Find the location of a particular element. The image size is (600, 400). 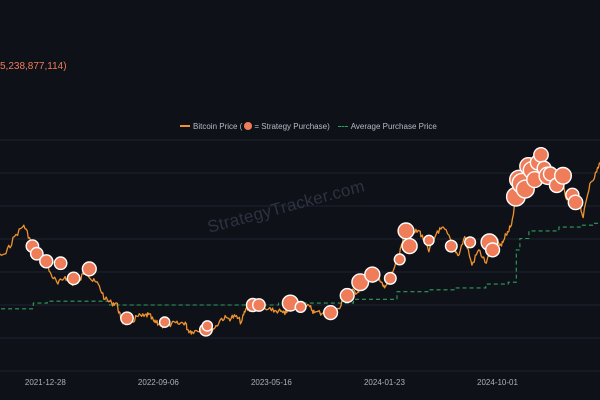

x-tick-label: 2023-05-16 is located at coordinates (271, 382).